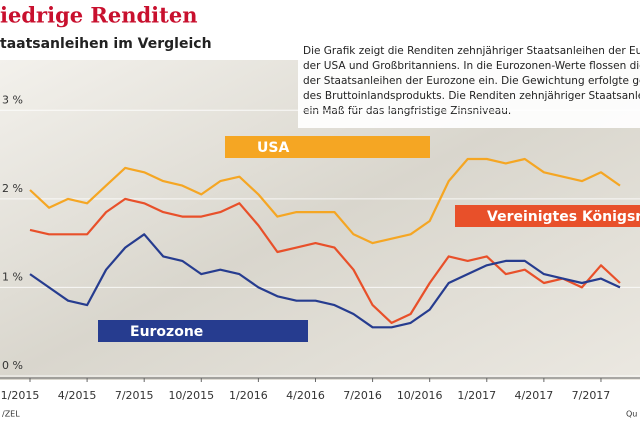 The height and width of the screenshot is (427, 640). Describe the element at coordinates (407, 111) in the screenshot. I see `description-line: ein Maß für das langfristige Zinsniveau.` at that location.